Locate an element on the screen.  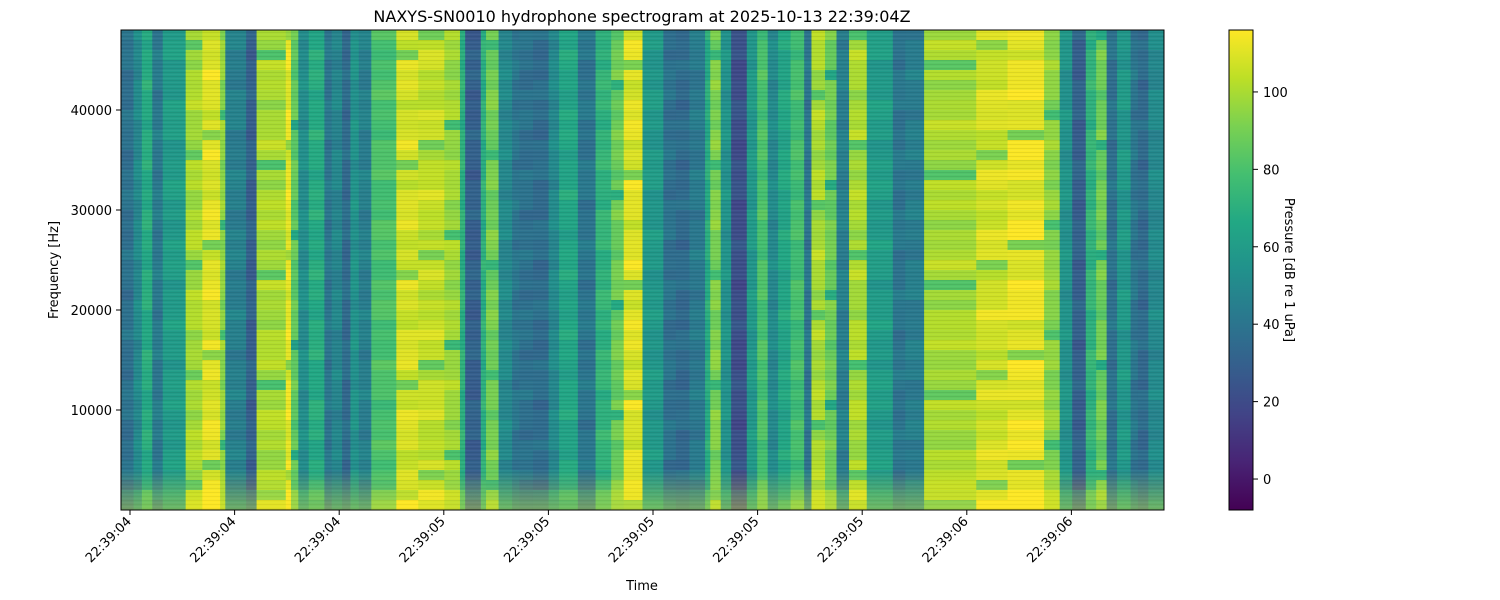
colorbar-tick-label: 80 is located at coordinates (1271, 170).